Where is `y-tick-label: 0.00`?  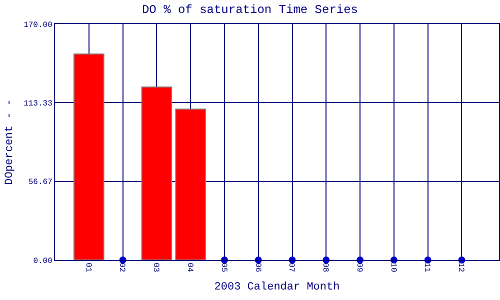
y-tick-label: 0.00 is located at coordinates (43, 261).